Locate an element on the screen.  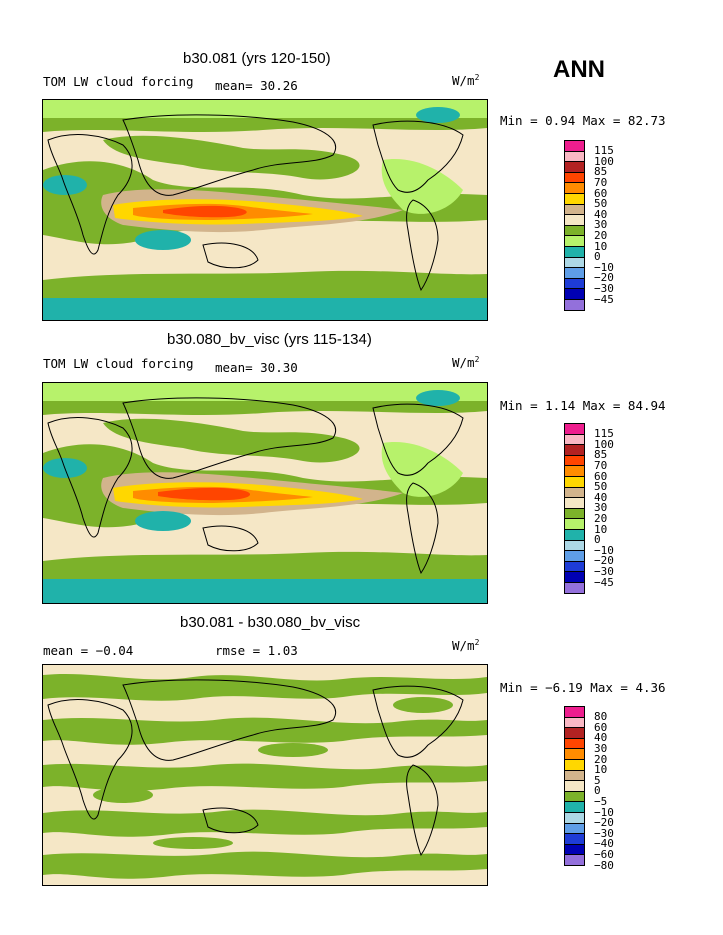
panel-3-mean: mean = −0.04 is located at coordinates (88, 650).